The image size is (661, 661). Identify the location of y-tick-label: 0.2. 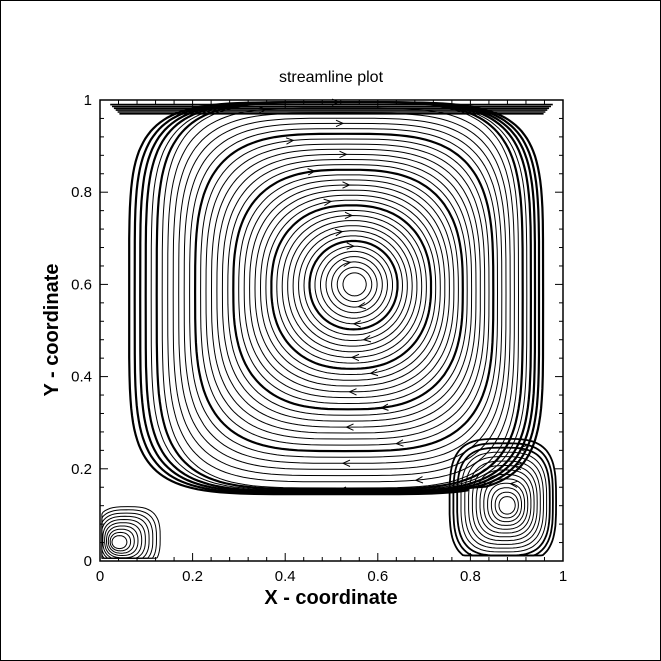
(81, 469).